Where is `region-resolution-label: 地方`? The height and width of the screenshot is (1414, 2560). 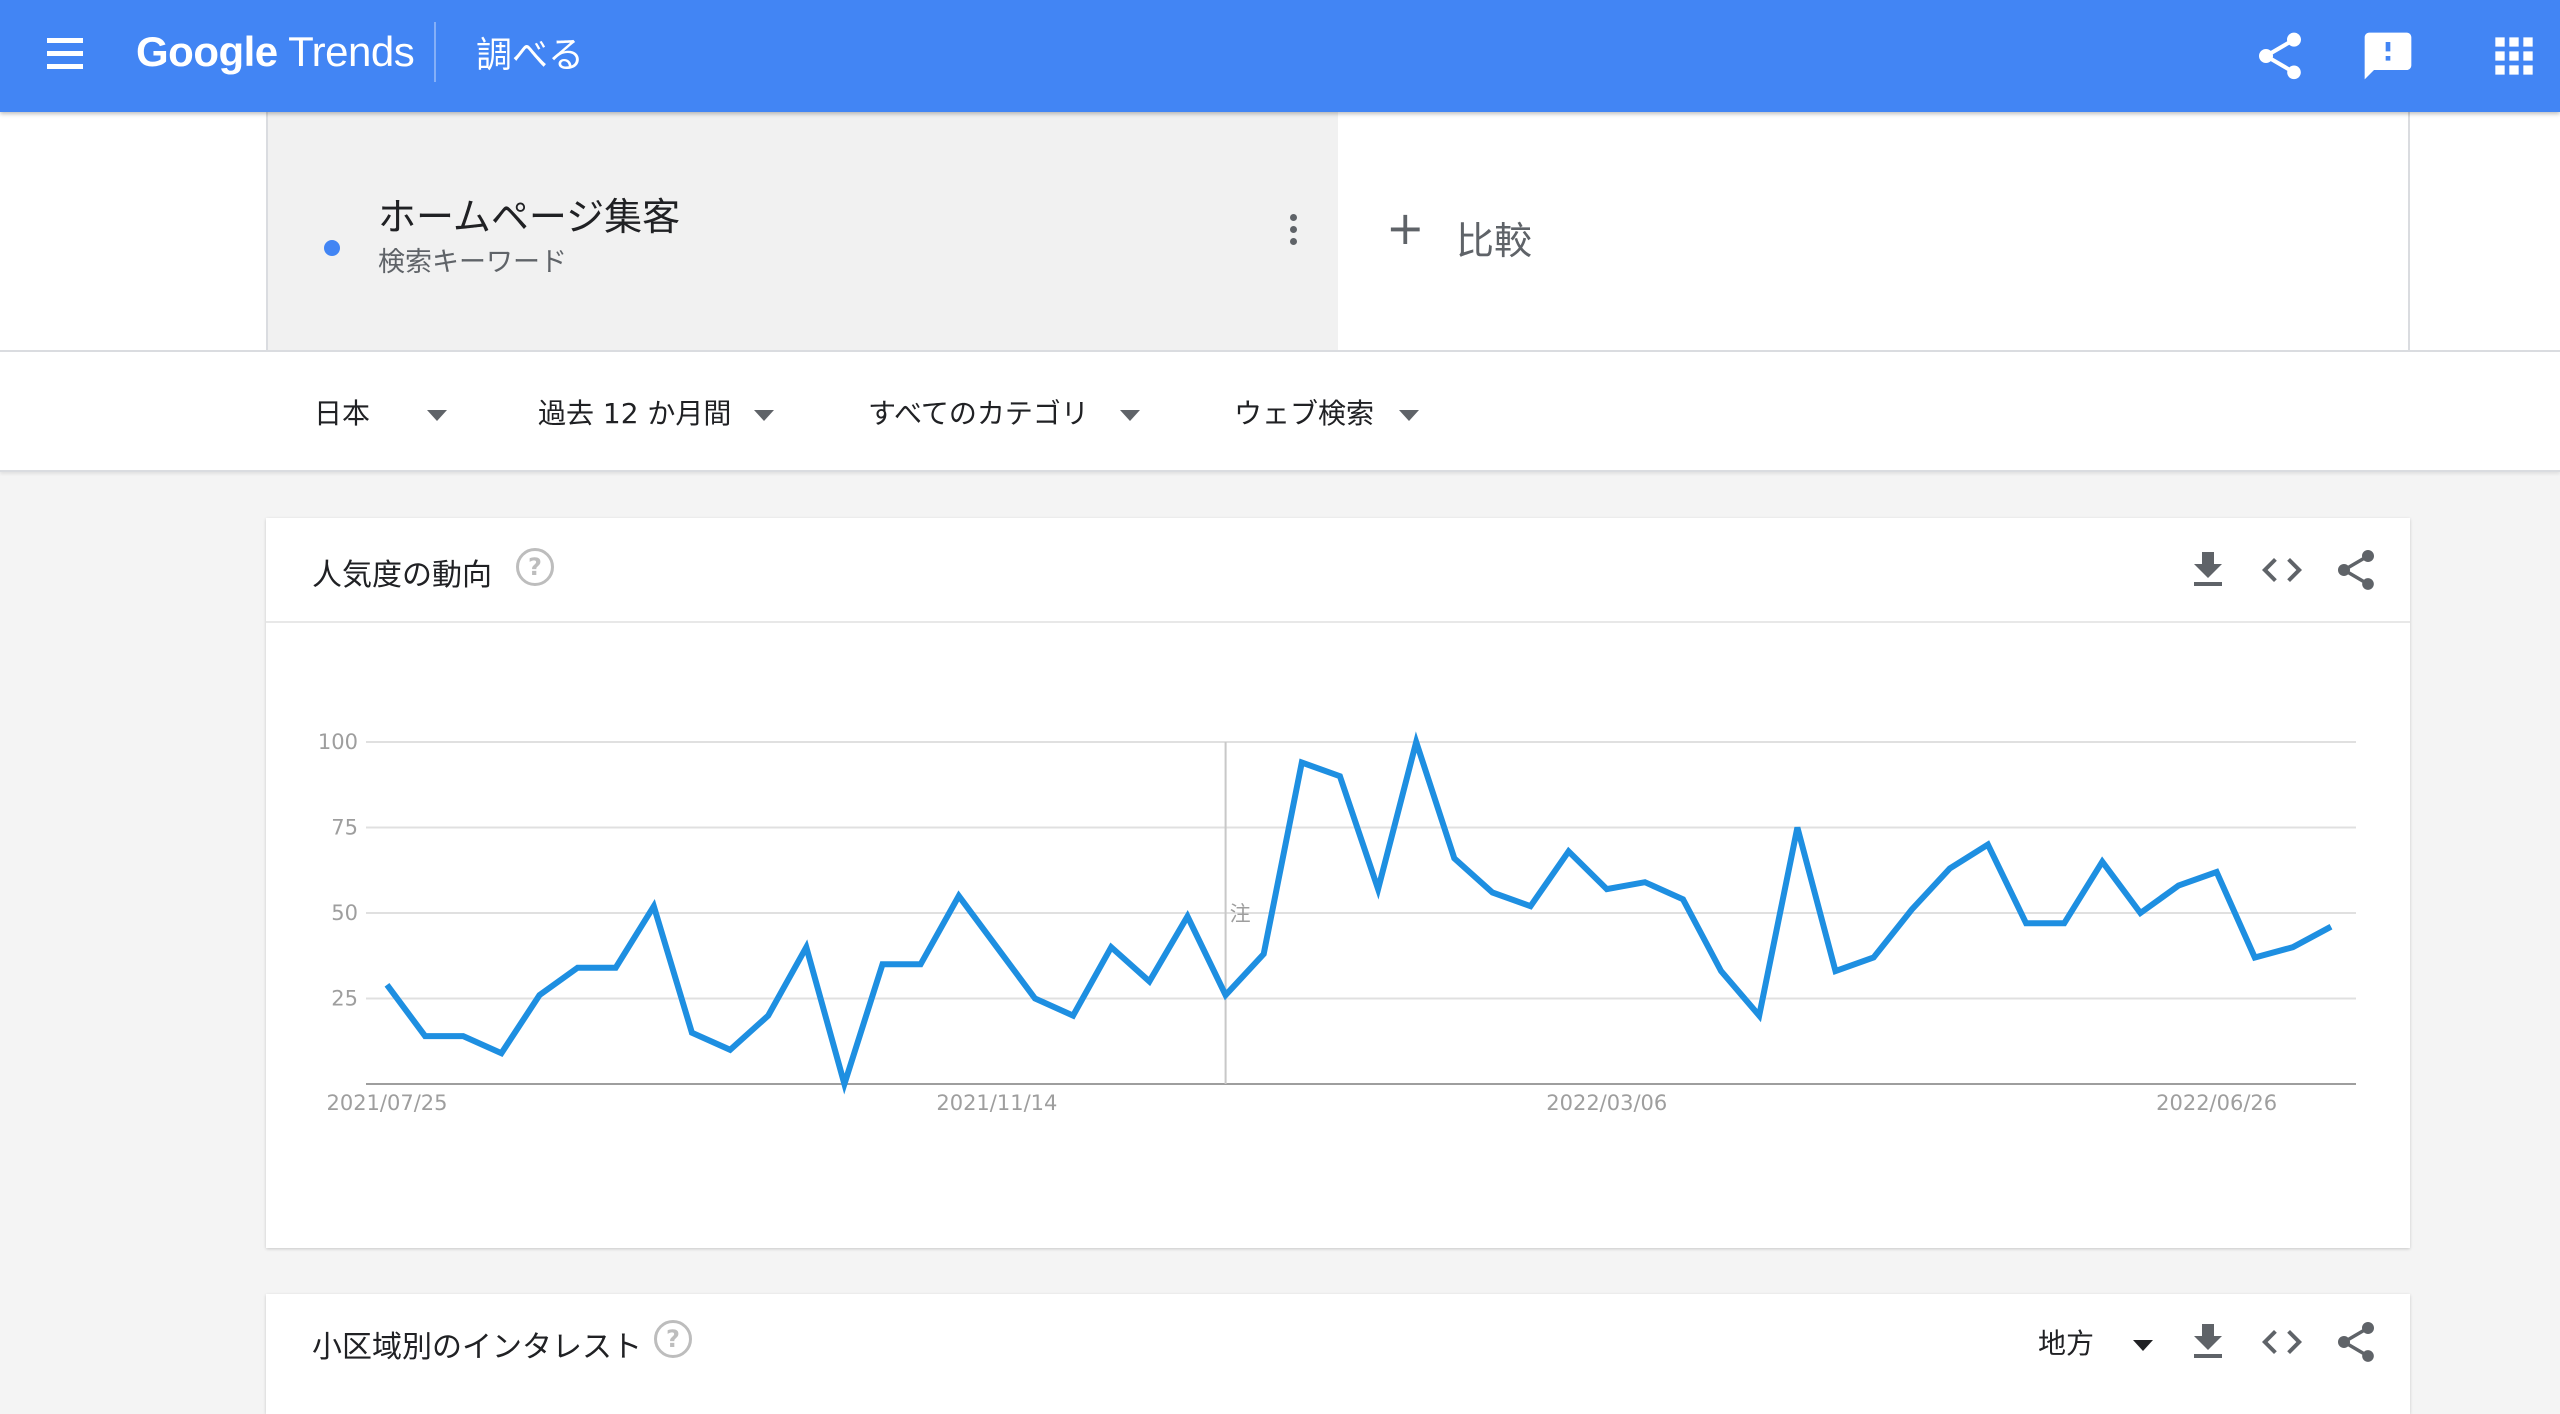
region-resolution-label: 地方 is located at coordinates (2066, 1343).